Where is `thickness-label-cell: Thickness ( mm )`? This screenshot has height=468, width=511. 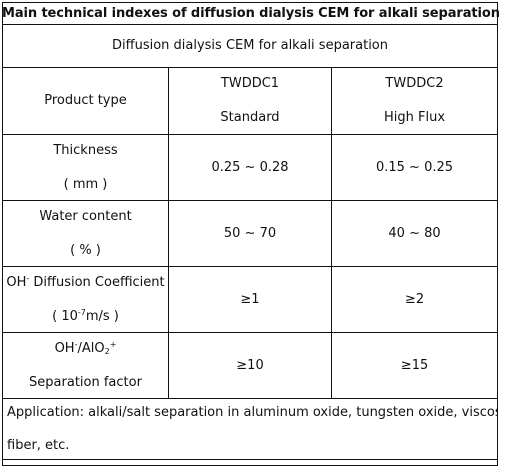
thickness-label-cell: Thickness ( mm ) is located at coordinates (85, 167).